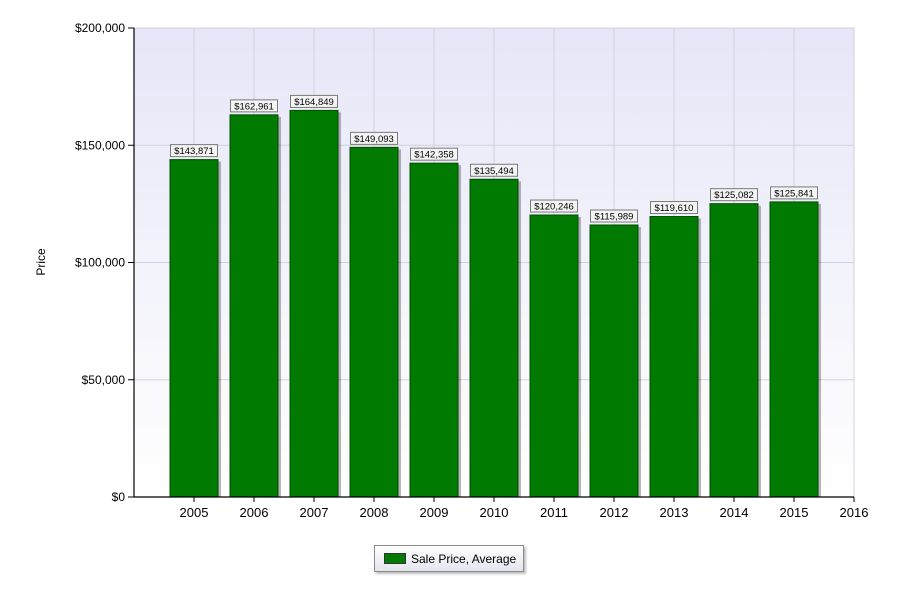 The height and width of the screenshot is (595, 900). I want to click on x-tick-label: 2006, so click(254, 512).